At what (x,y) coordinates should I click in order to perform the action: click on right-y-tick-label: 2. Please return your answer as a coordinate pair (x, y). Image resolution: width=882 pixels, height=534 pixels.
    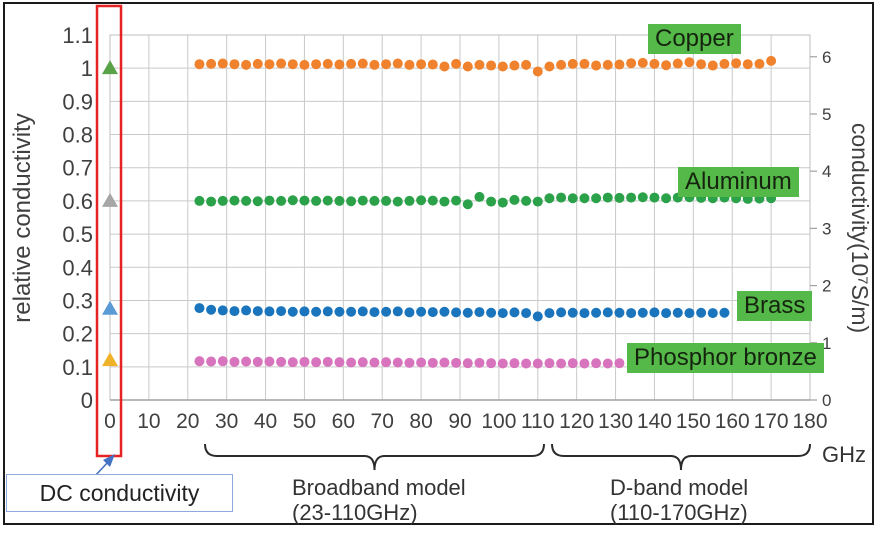
    Looking at the image, I should click on (826, 286).